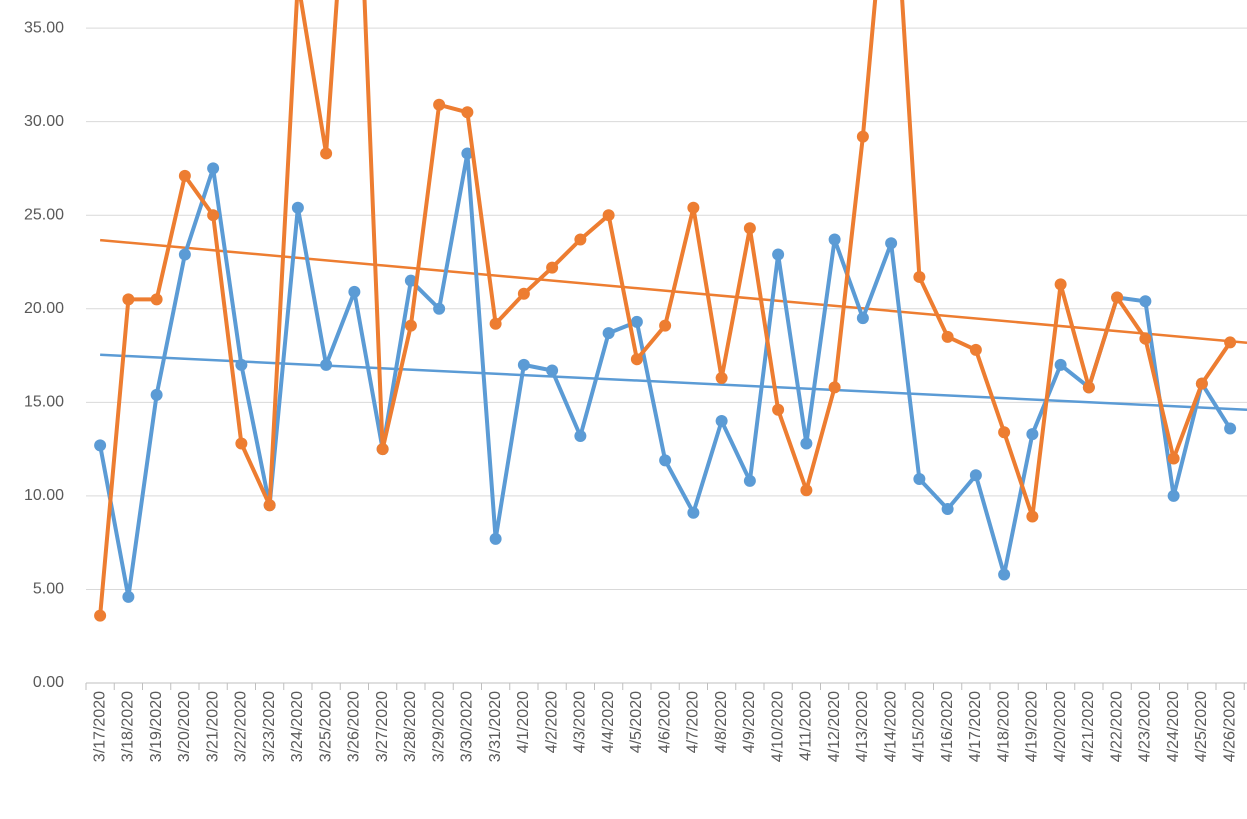 The width and height of the screenshot is (1247, 819). Describe the element at coordinates (664, 722) in the screenshot. I see `x-tick-label: 4/6/2020` at that location.